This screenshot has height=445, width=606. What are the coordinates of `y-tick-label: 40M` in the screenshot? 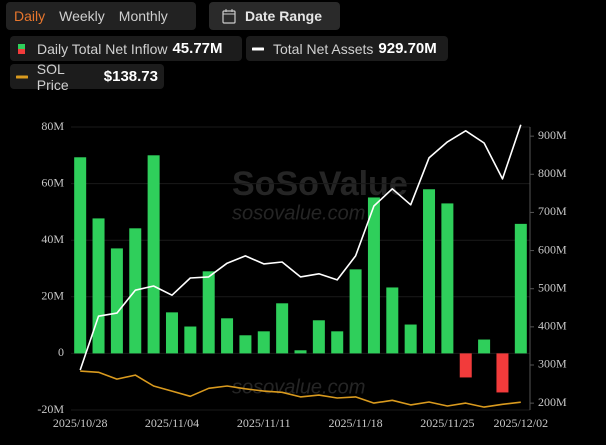 It's located at (52, 239).